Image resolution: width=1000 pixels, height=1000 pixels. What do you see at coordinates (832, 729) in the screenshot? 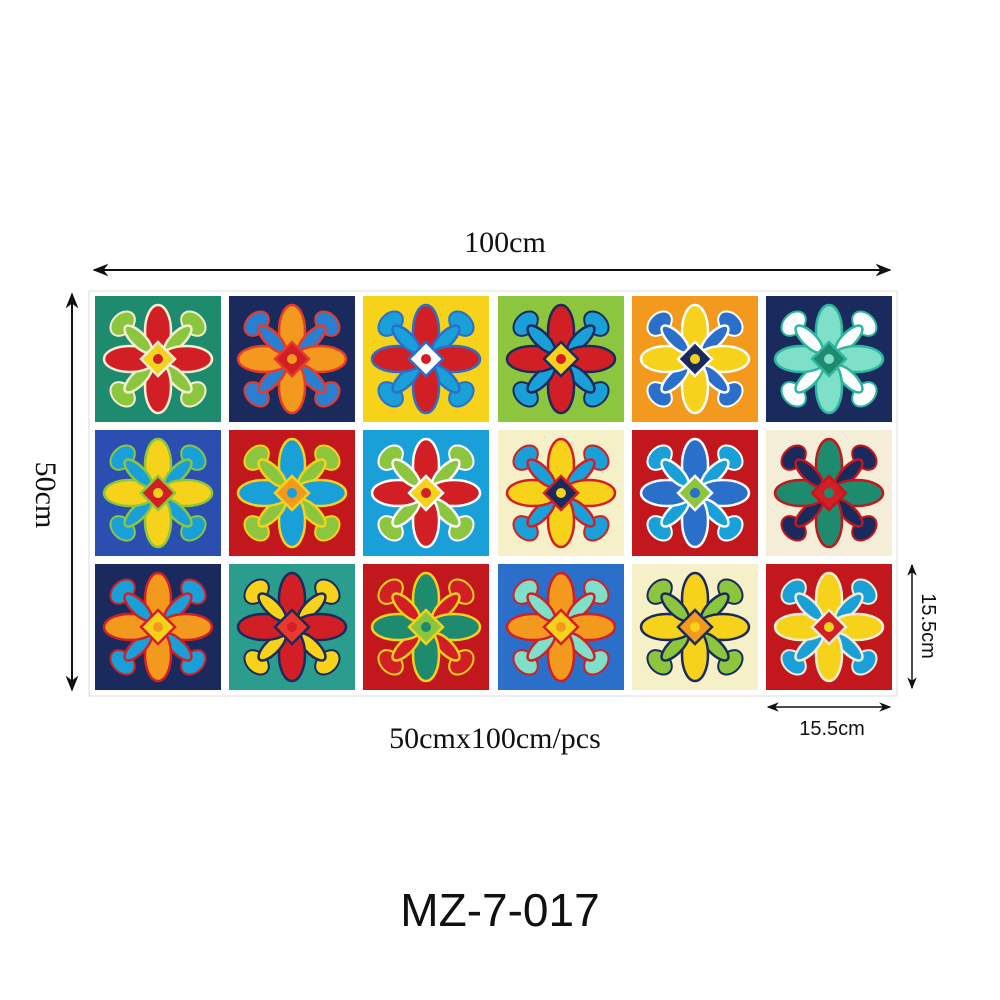
I see `tile-width-label: 15.5cm` at bounding box center [832, 729].